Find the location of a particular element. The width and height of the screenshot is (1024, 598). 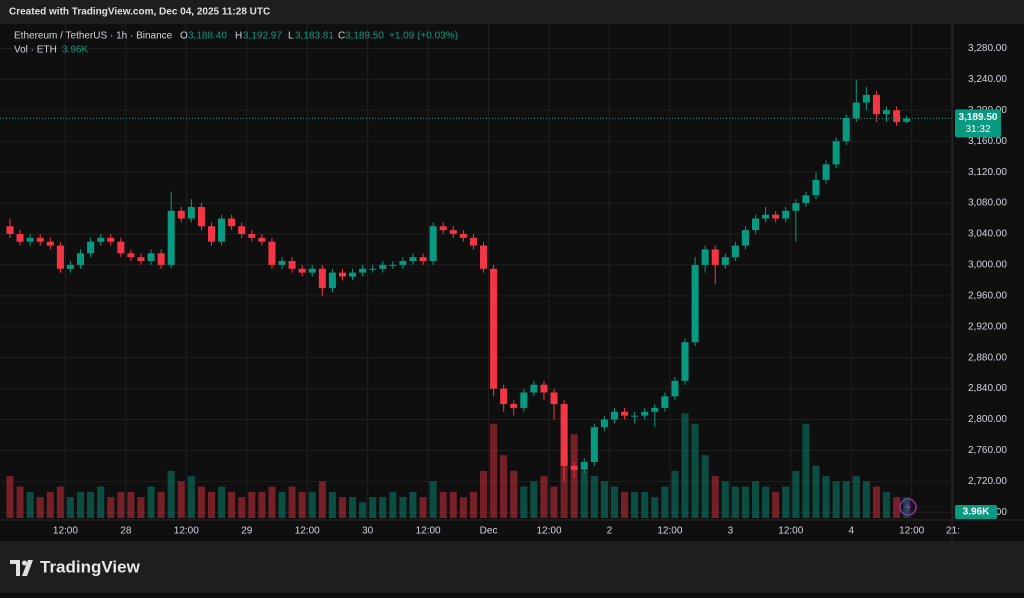

vol-label: Vol · ETH is located at coordinates (35, 50).